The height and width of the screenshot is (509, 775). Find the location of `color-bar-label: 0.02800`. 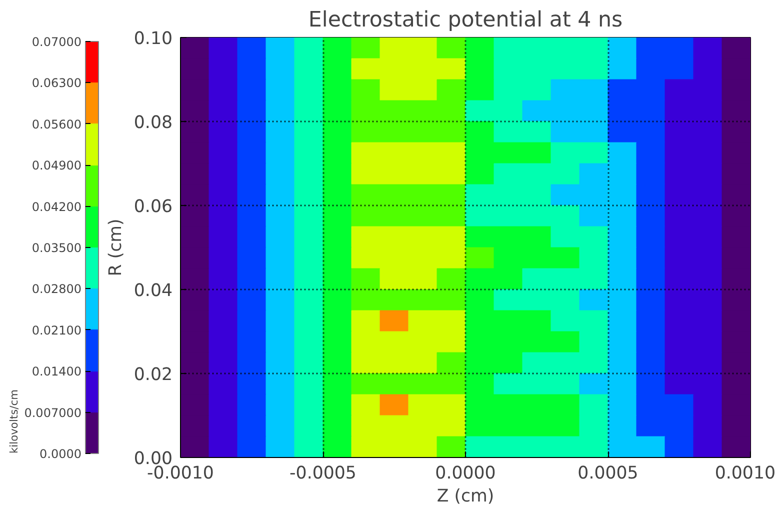

color-bar-label: 0.02800 is located at coordinates (57, 289).